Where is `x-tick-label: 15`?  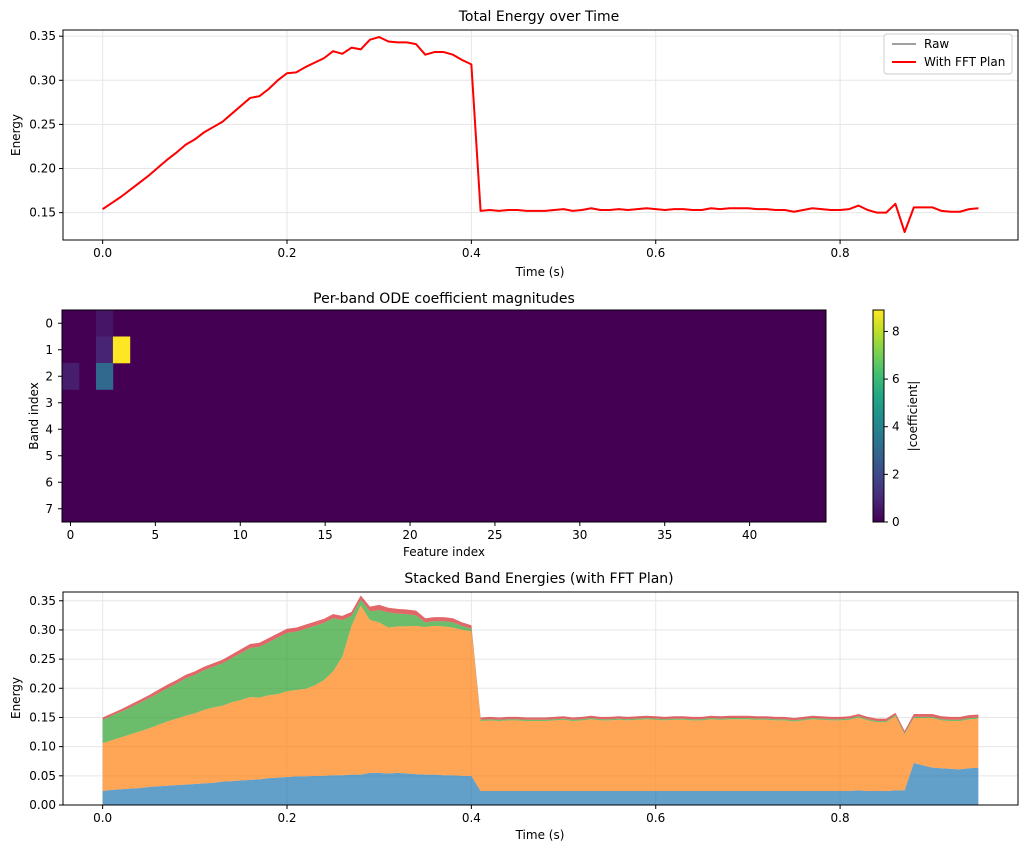 x-tick-label: 15 is located at coordinates (325, 535).